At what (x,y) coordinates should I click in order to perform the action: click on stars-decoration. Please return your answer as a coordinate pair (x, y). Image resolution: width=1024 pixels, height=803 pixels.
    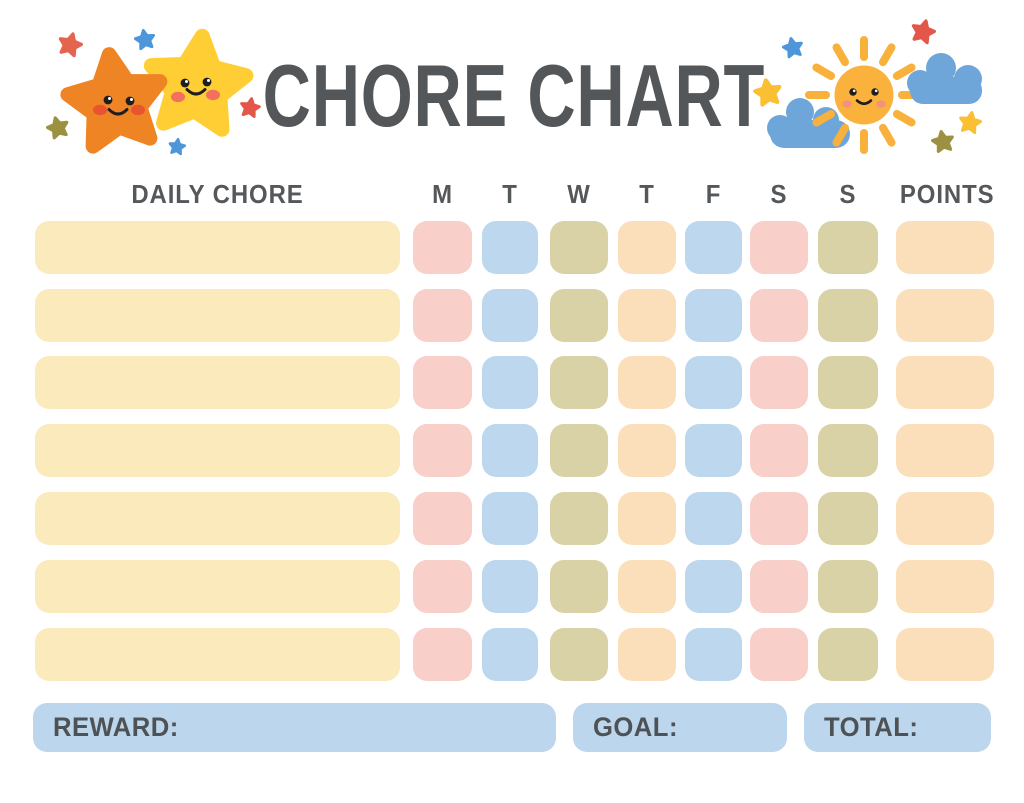
    Looking at the image, I should click on (153, 99).